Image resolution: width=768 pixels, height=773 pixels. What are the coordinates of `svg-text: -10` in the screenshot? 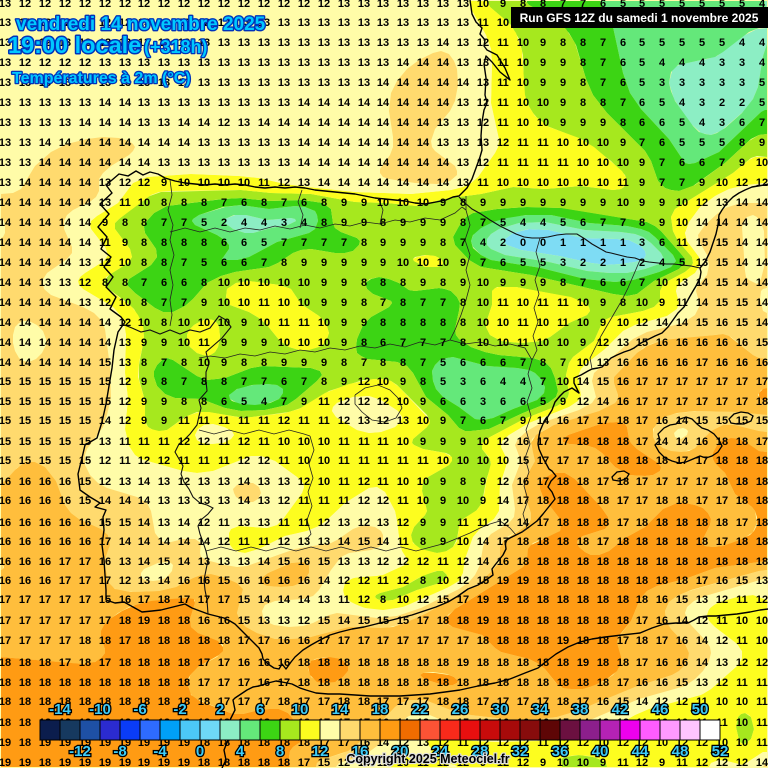 It's located at (100, 709).